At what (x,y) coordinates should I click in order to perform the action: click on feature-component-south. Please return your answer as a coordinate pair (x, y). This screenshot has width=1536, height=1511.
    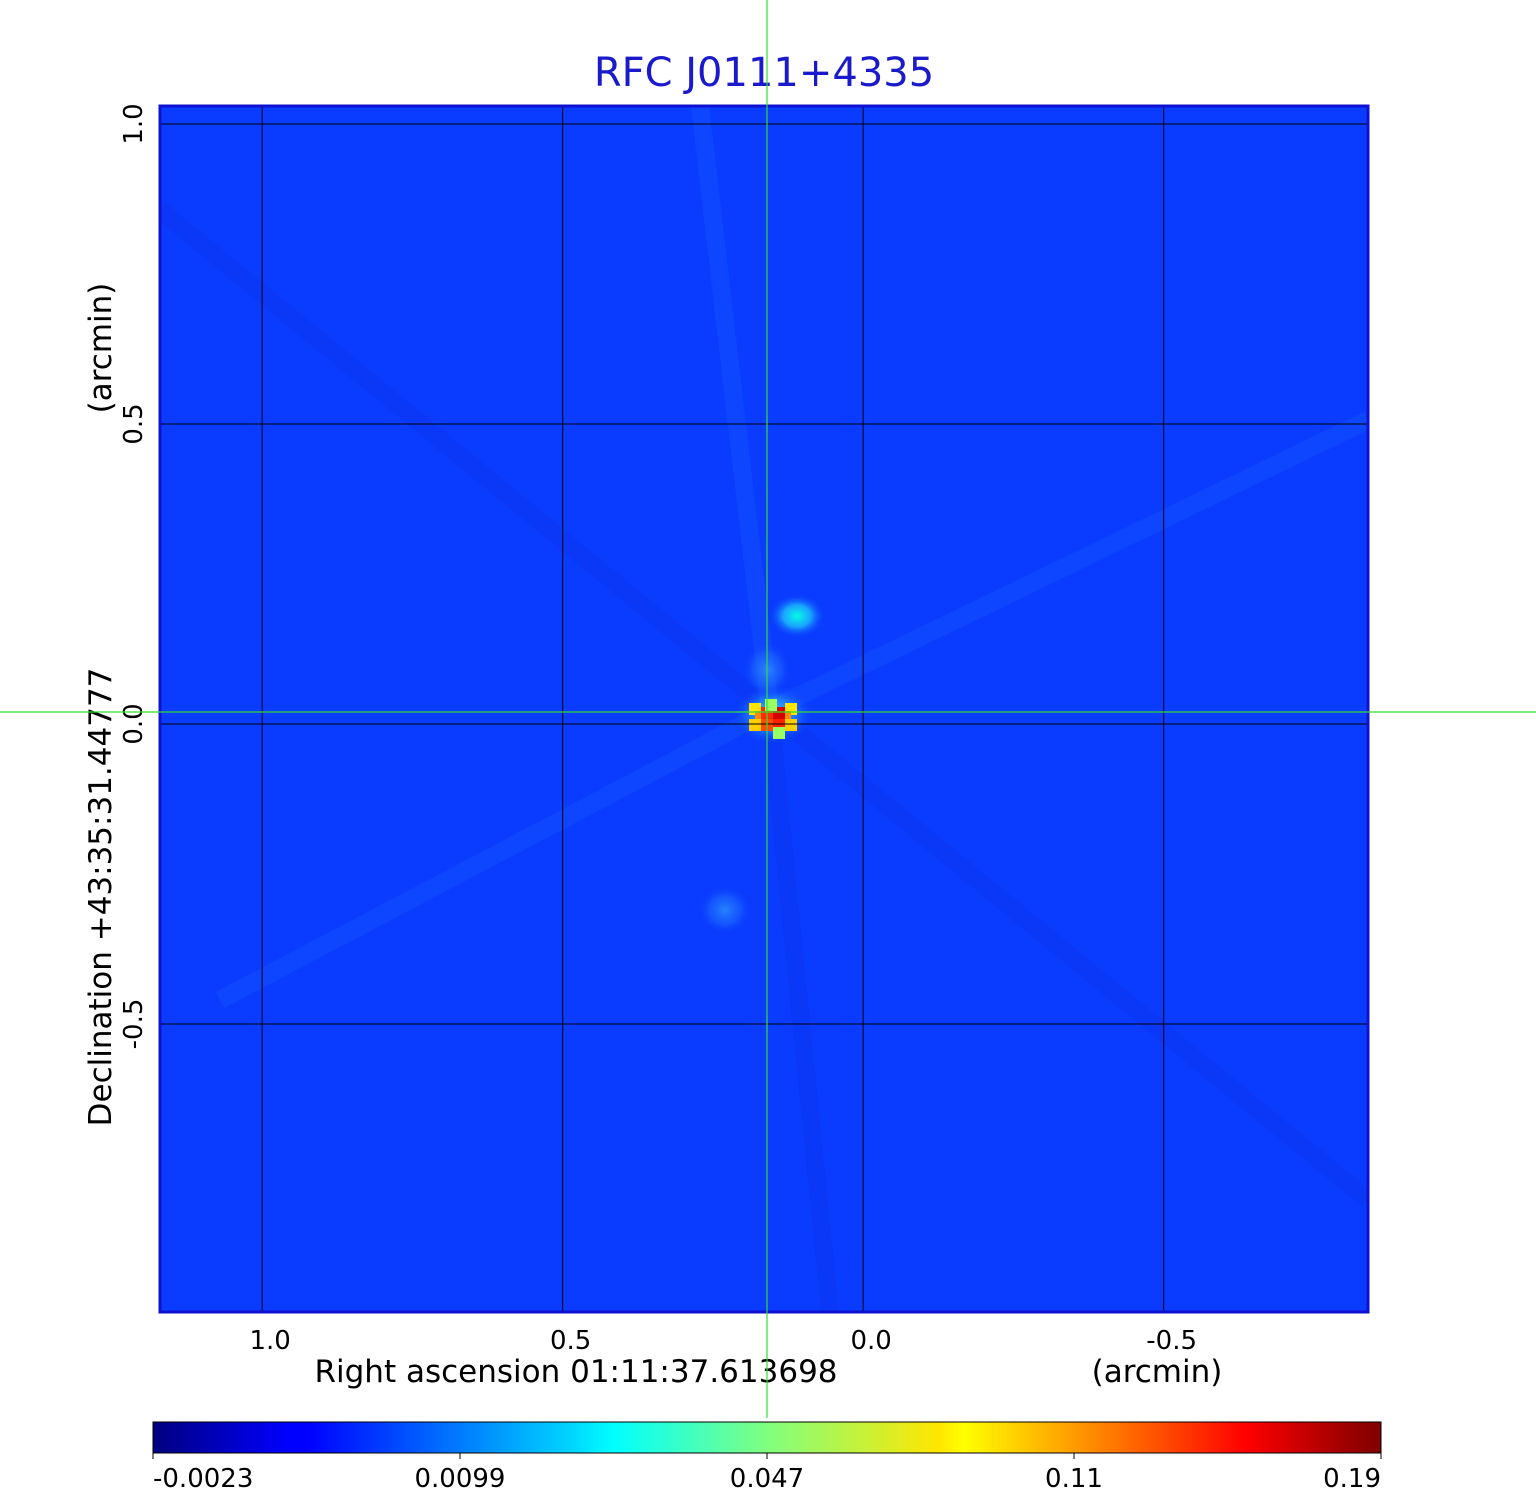
    Looking at the image, I should click on (724, 910).